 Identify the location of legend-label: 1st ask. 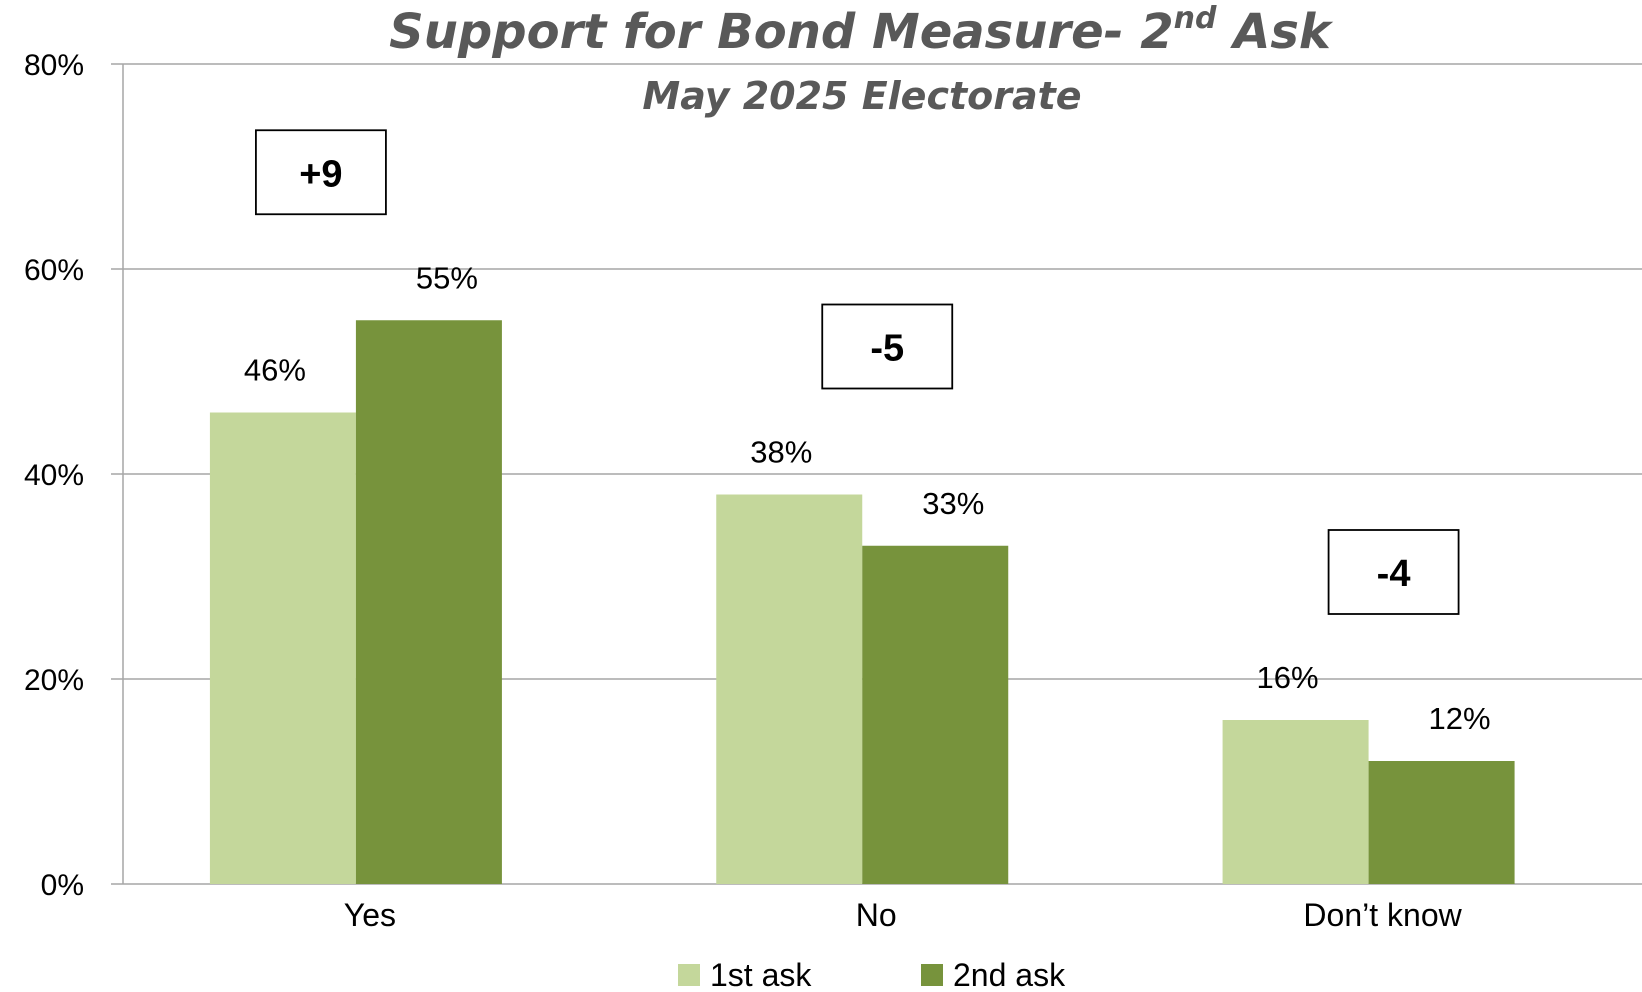
(761, 974).